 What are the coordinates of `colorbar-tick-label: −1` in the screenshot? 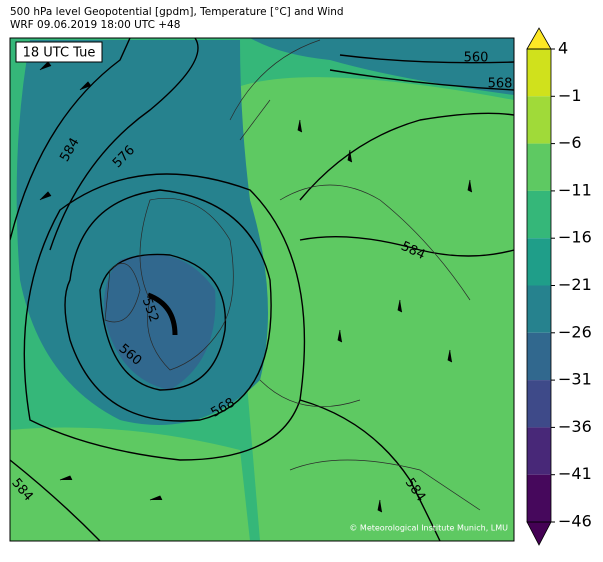 It's located at (570, 95).